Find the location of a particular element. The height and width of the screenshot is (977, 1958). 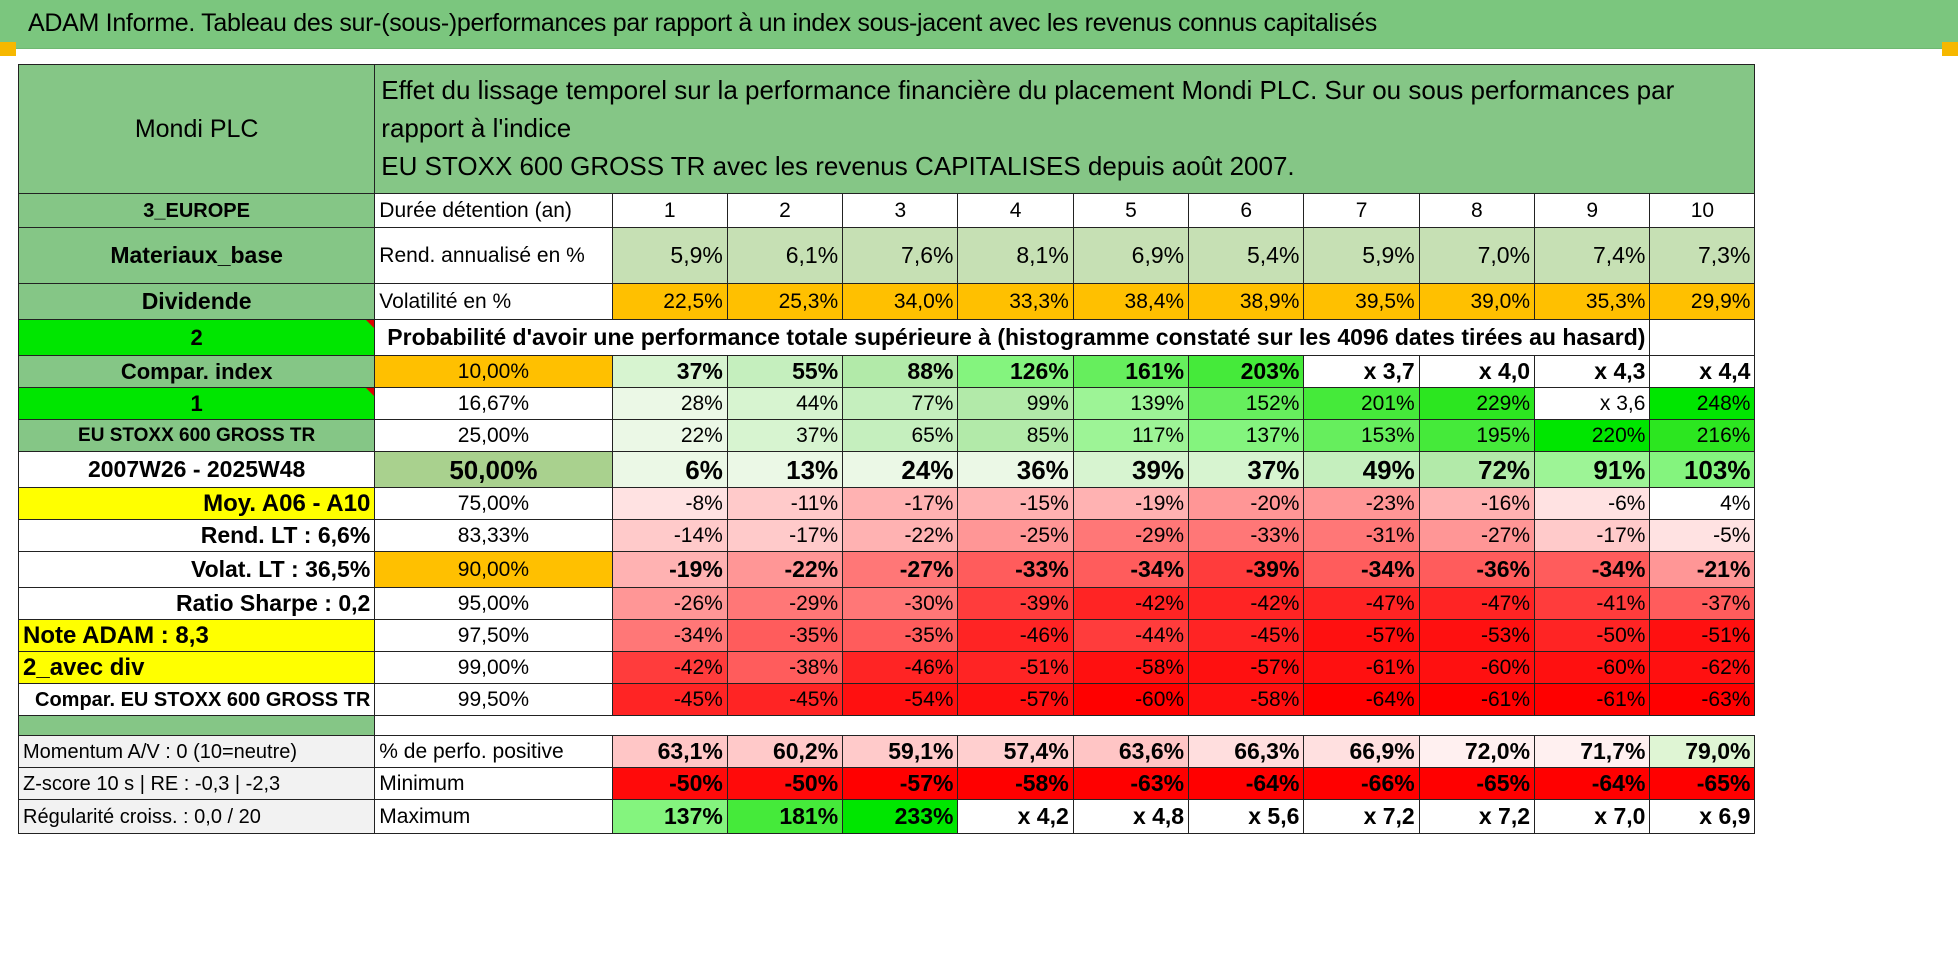

probability-value-cell: 49% is located at coordinates (1361, 469).